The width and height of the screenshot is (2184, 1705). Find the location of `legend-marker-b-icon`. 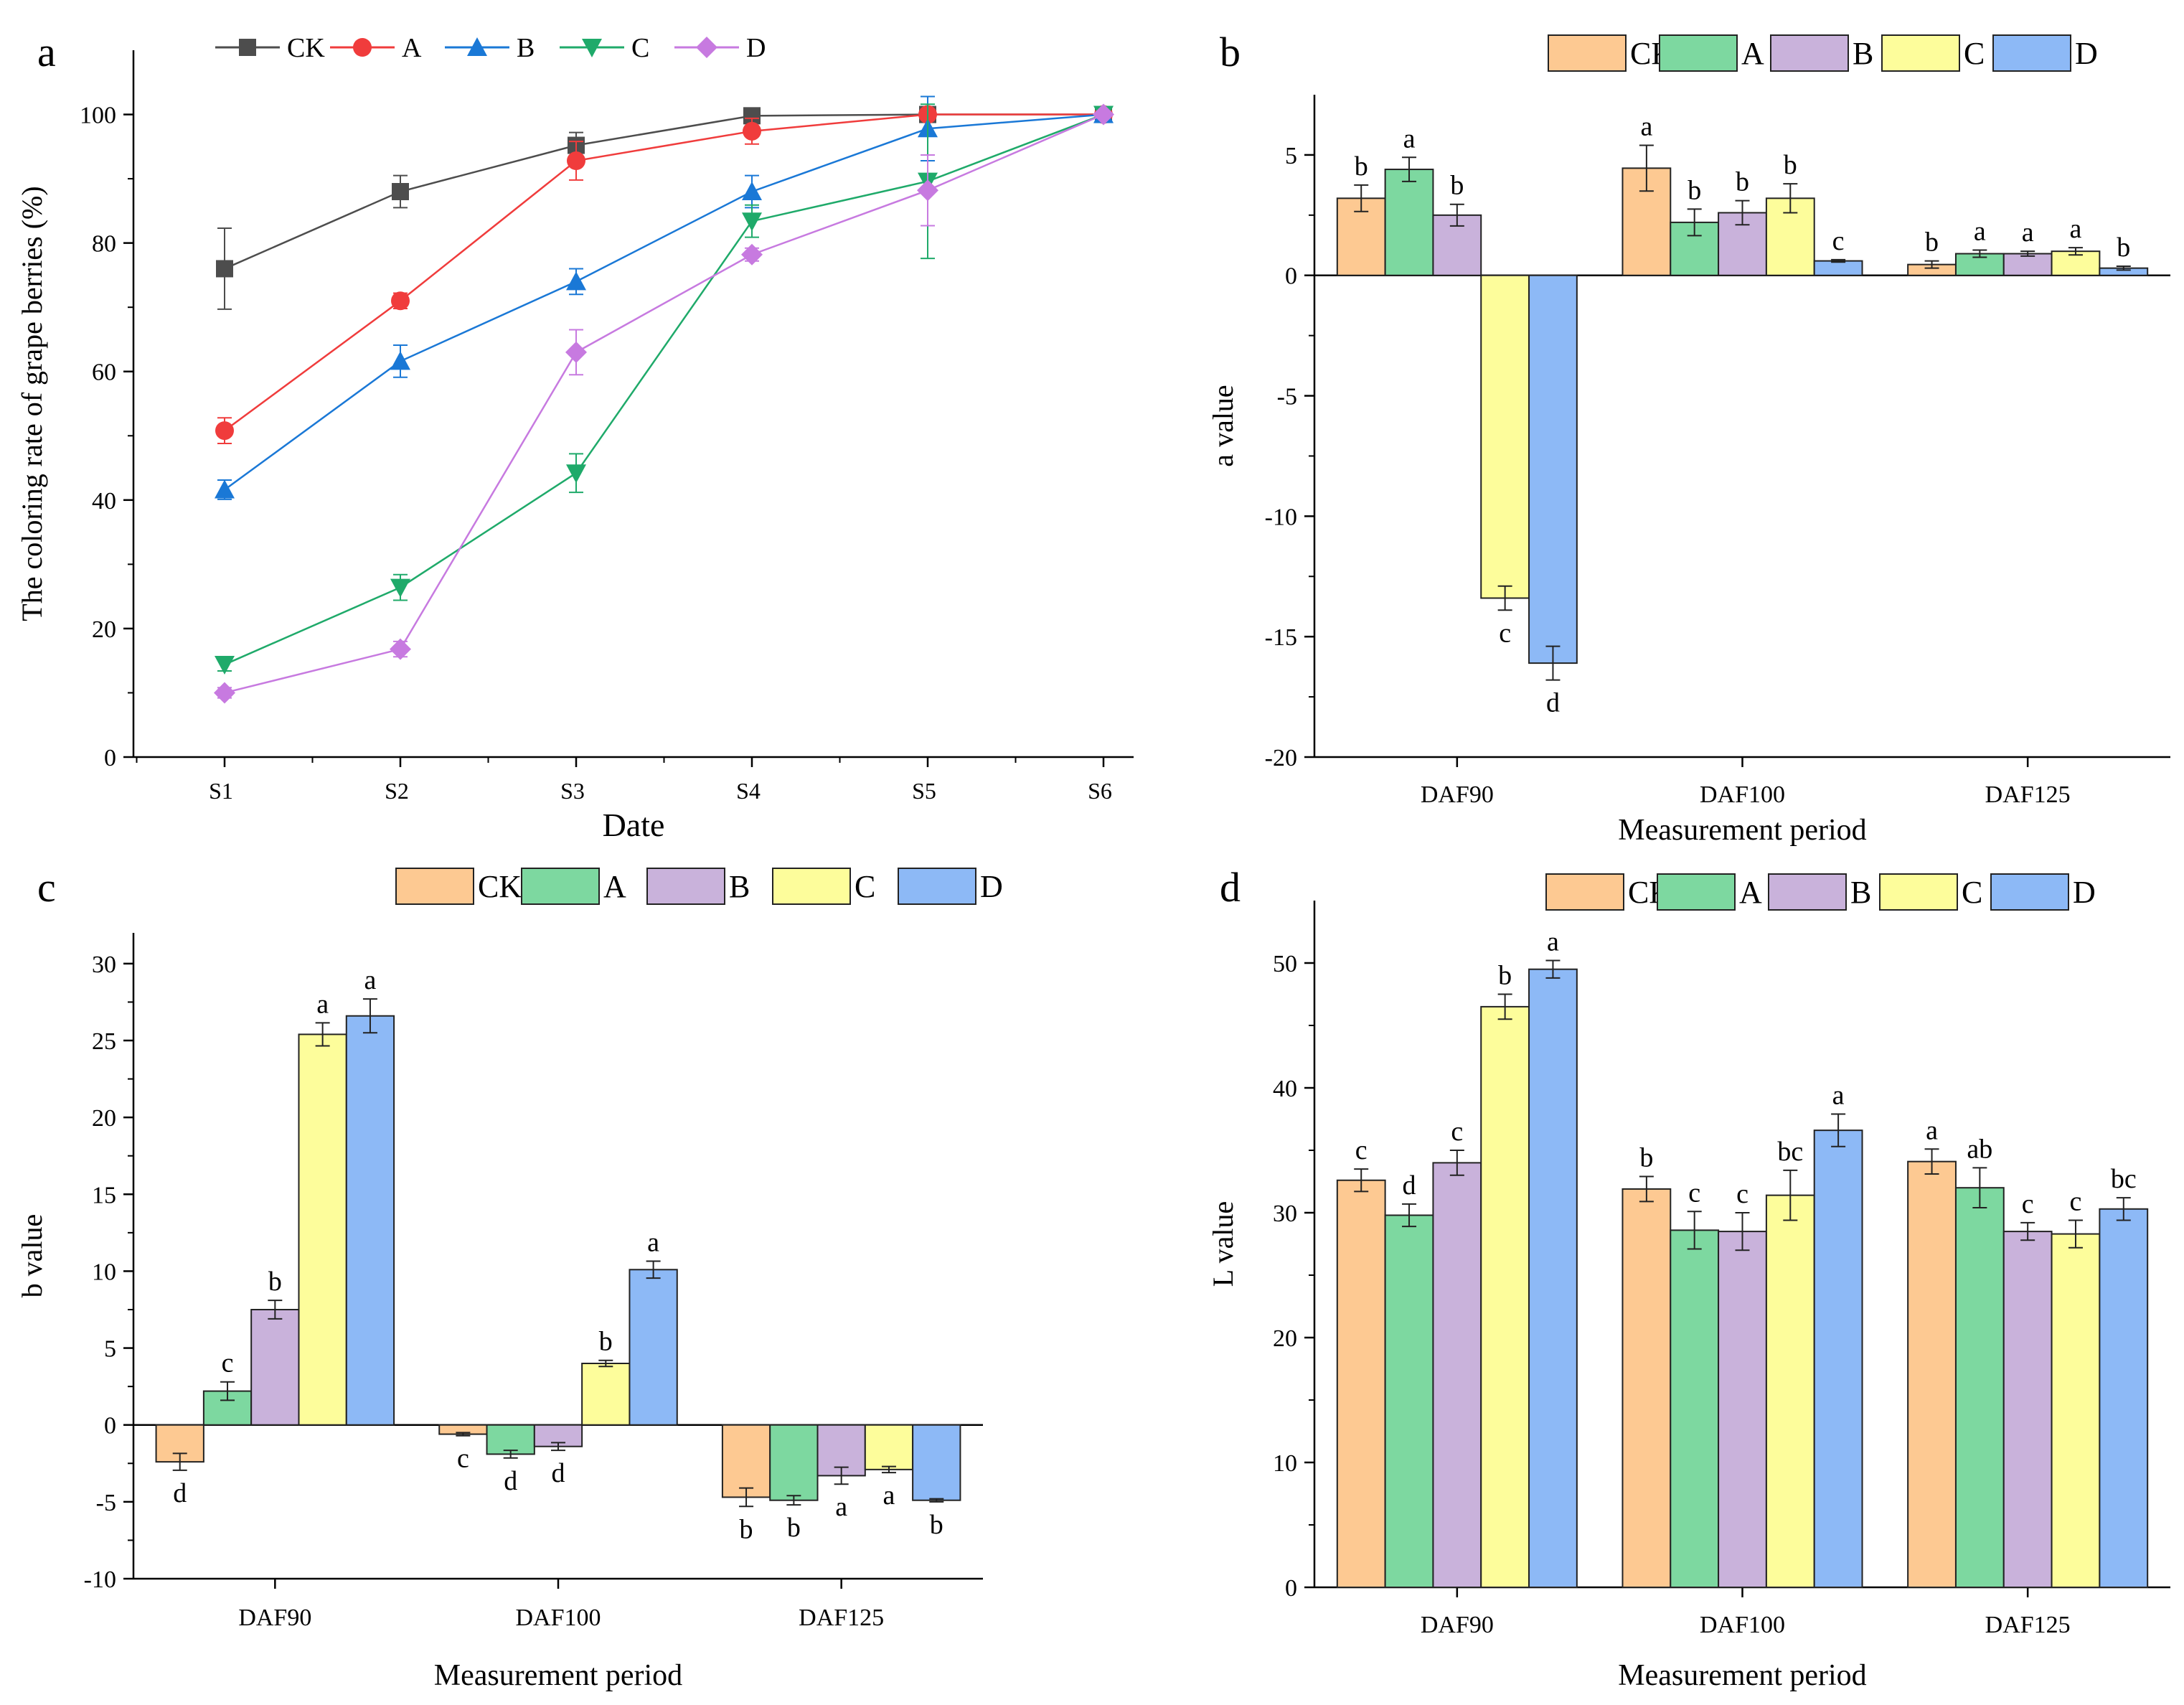

legend-marker-b-icon is located at coordinates (477, 46).